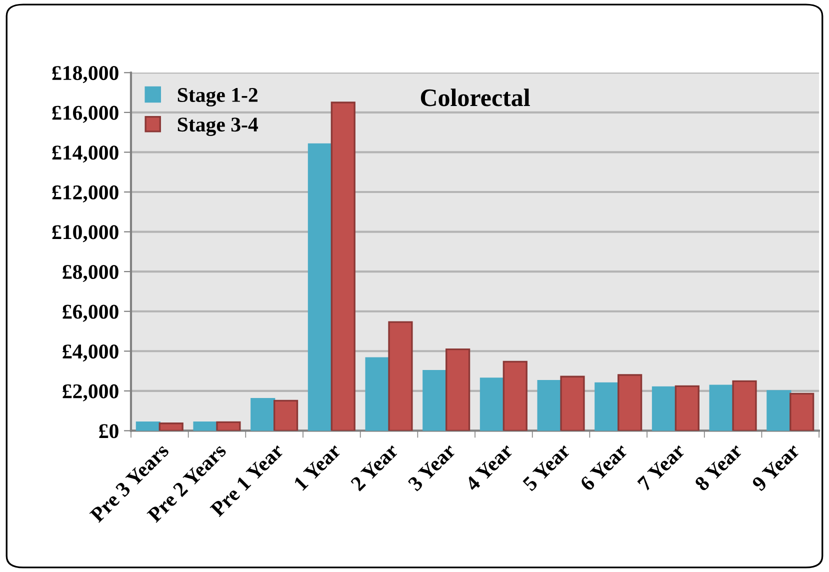 The height and width of the screenshot is (572, 829). Describe the element at coordinates (661, 467) in the screenshot. I see `x-tick-label: 7 Year` at that location.